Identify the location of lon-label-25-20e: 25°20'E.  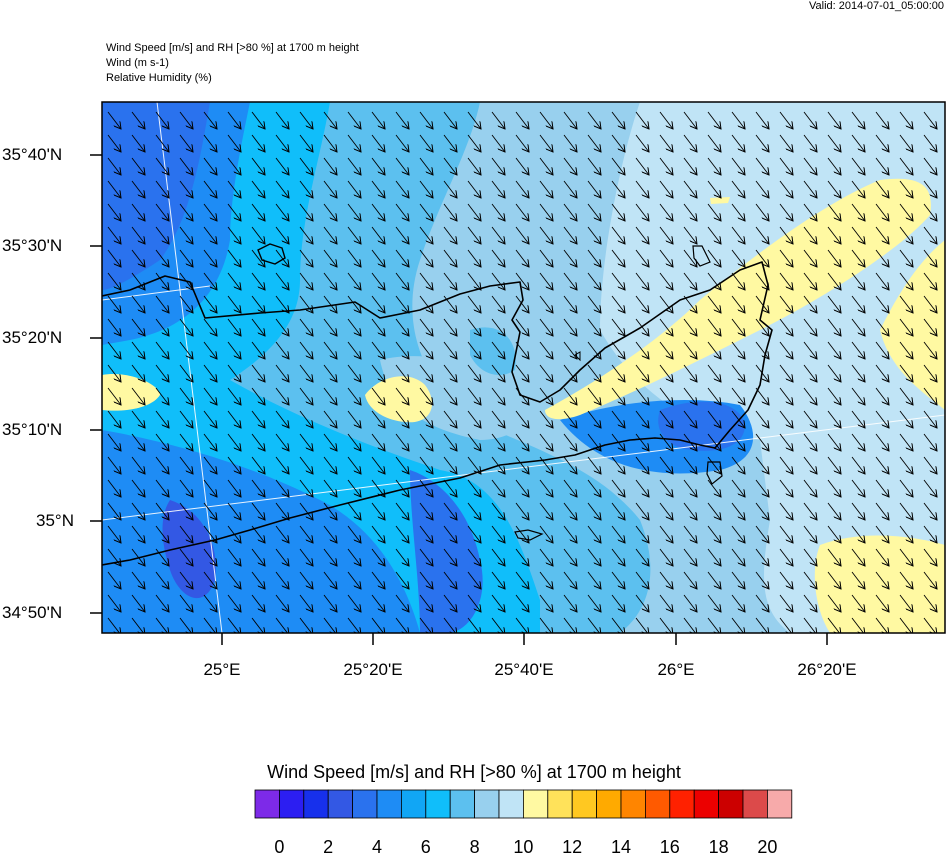
(373, 669).